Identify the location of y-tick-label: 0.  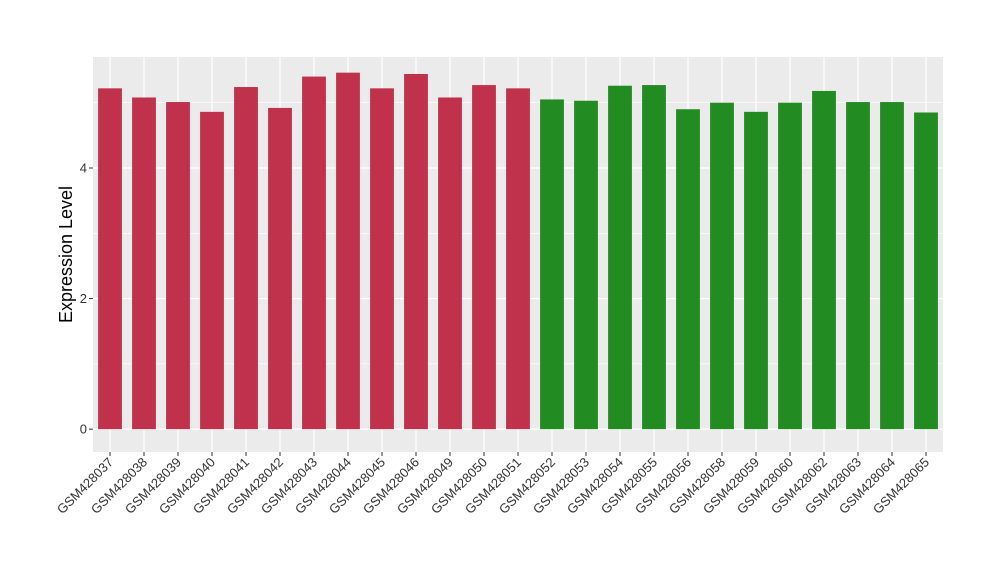
(83, 429).